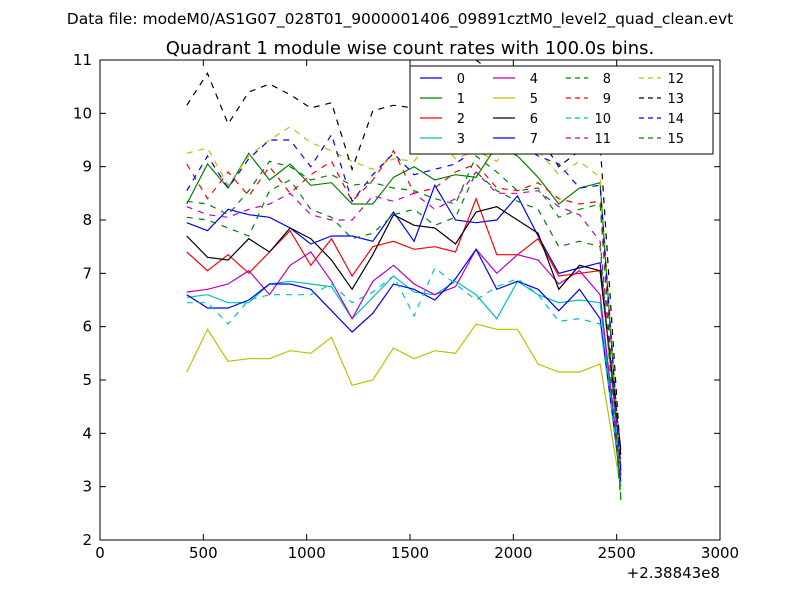  I want to click on legend-box, so click(561, 110).